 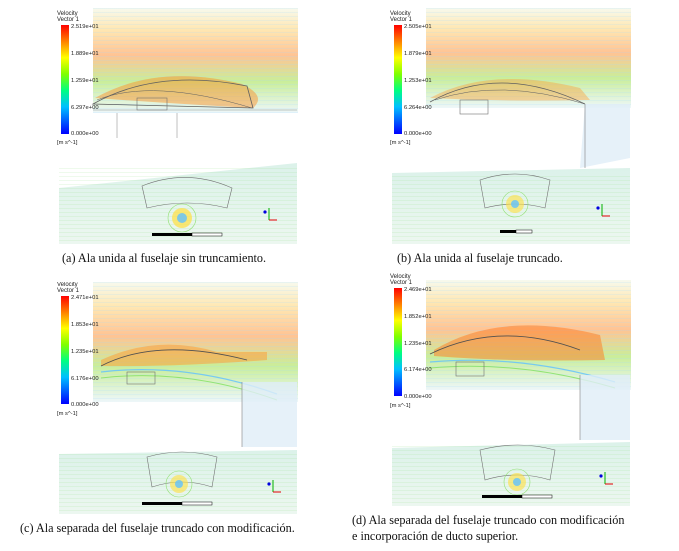 What do you see at coordinates (418, 108) in the screenshot?
I see `legend-tick-b-3: 6.264e+00` at bounding box center [418, 108].